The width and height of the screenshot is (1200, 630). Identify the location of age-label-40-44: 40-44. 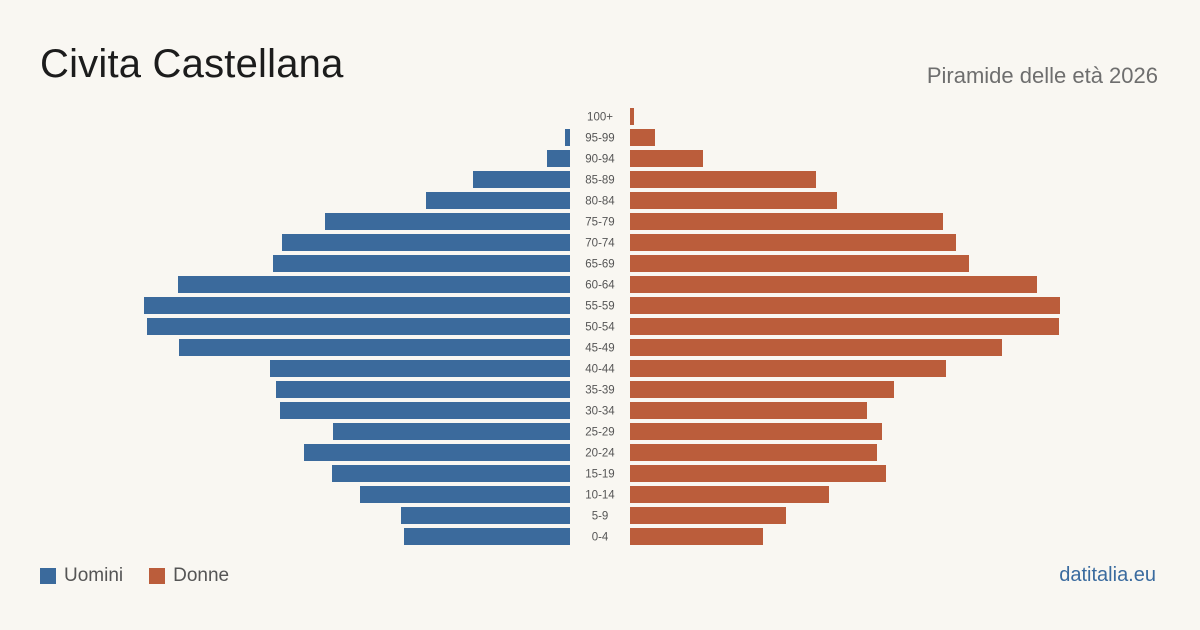
(600, 370).